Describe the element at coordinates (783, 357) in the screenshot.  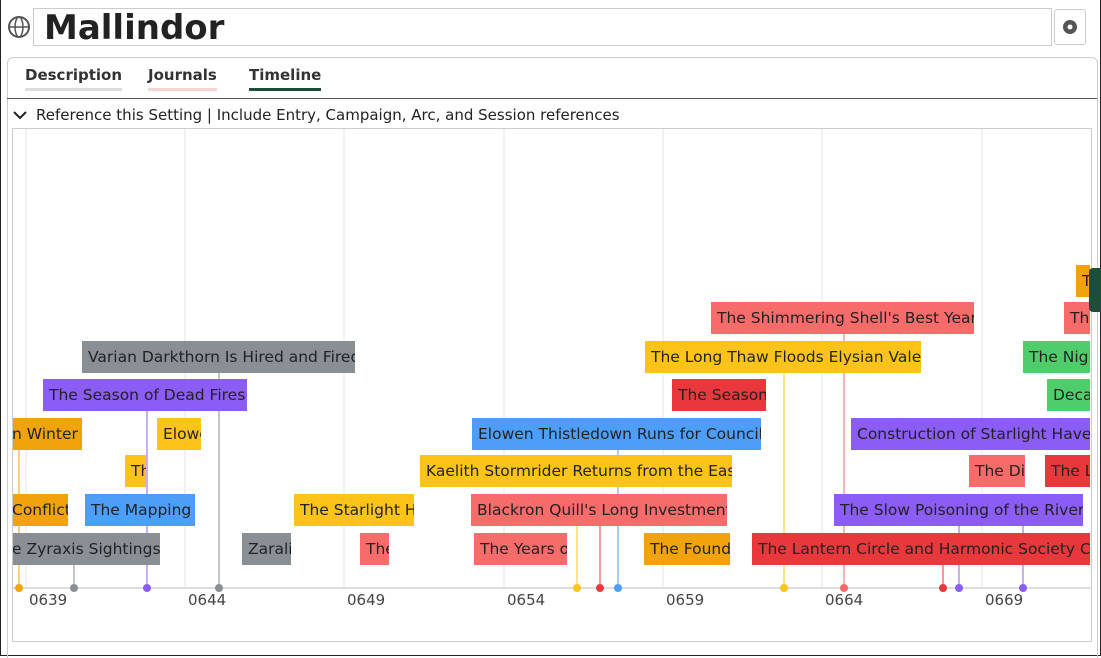
I see `timeline-event: The Long Thaw Floods Elysian Vale` at that location.